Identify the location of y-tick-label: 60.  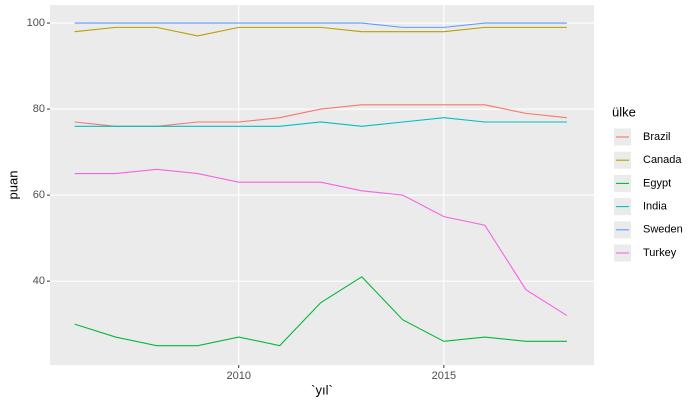
(39, 195).